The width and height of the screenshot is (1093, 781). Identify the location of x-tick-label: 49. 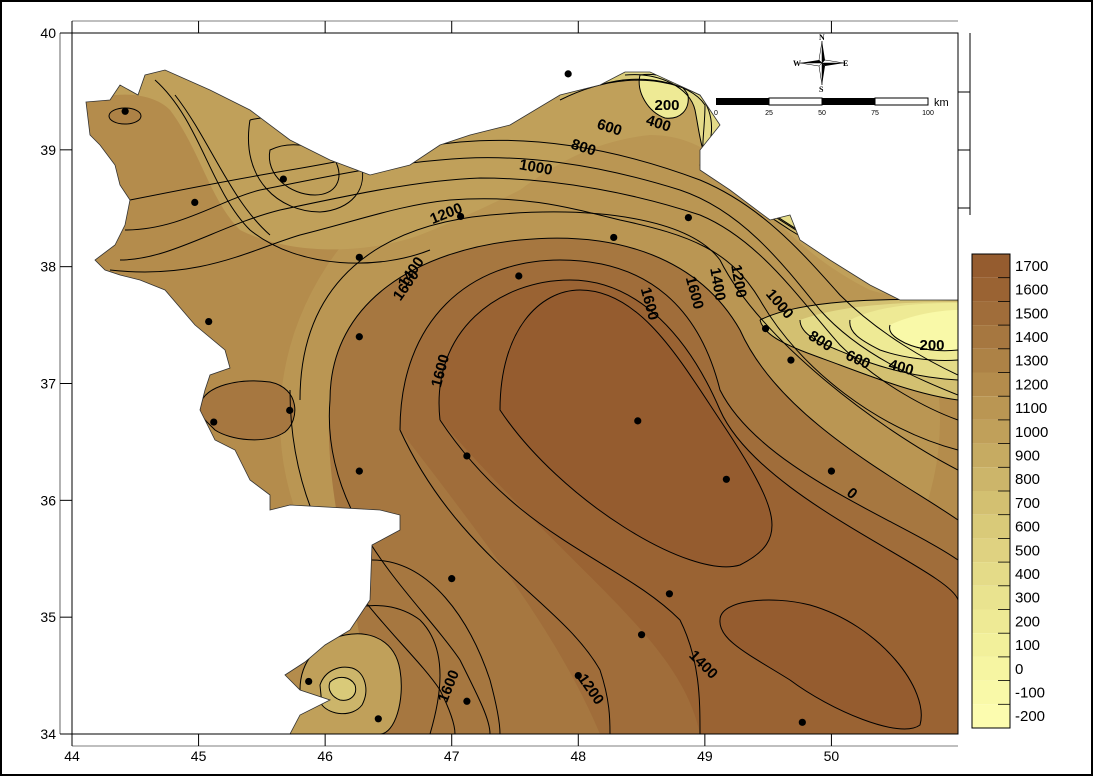
(705, 756).